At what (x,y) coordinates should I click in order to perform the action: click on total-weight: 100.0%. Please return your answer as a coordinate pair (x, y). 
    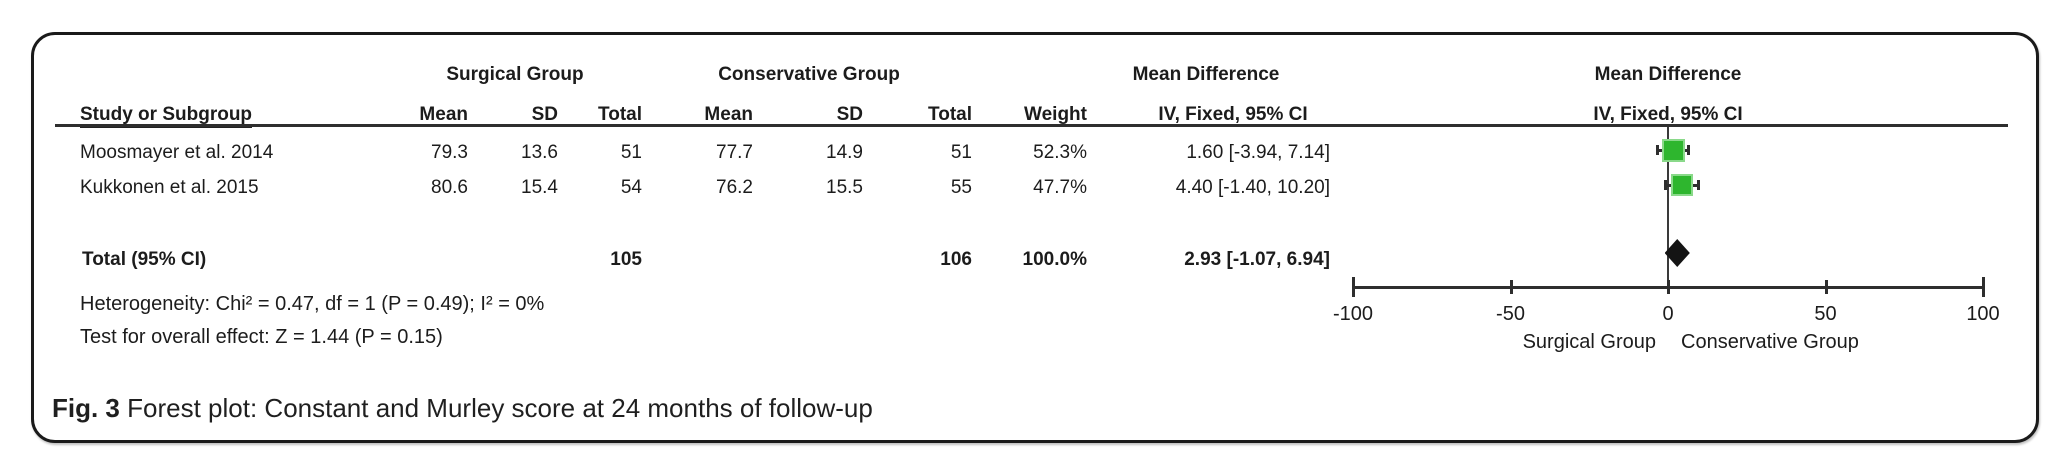
    Looking at the image, I should click on (1054, 259).